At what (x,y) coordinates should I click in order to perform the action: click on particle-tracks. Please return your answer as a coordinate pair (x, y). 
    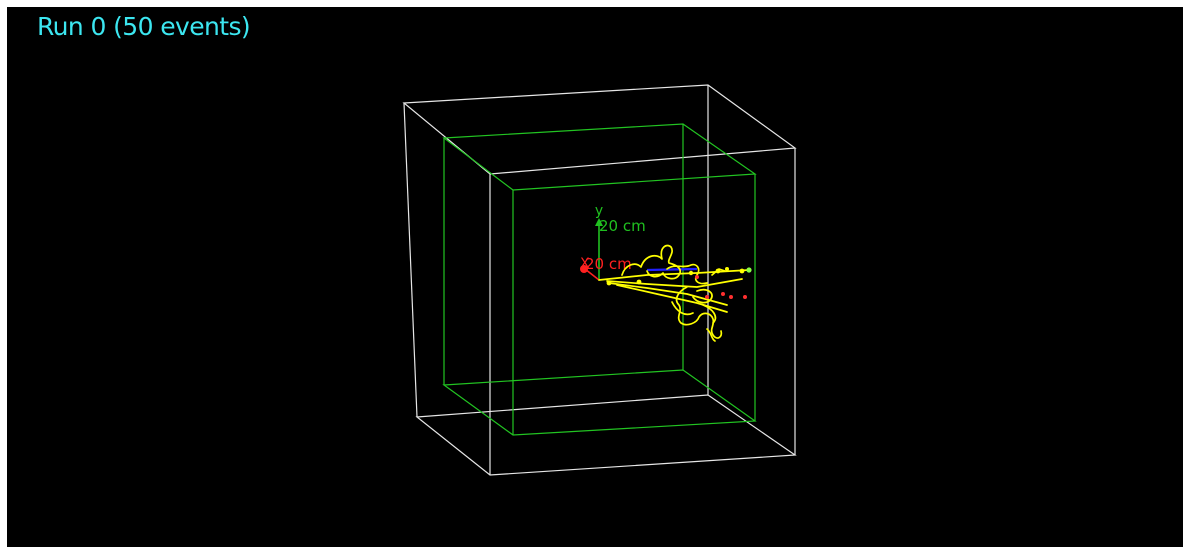
    Looking at the image, I should click on (674, 293).